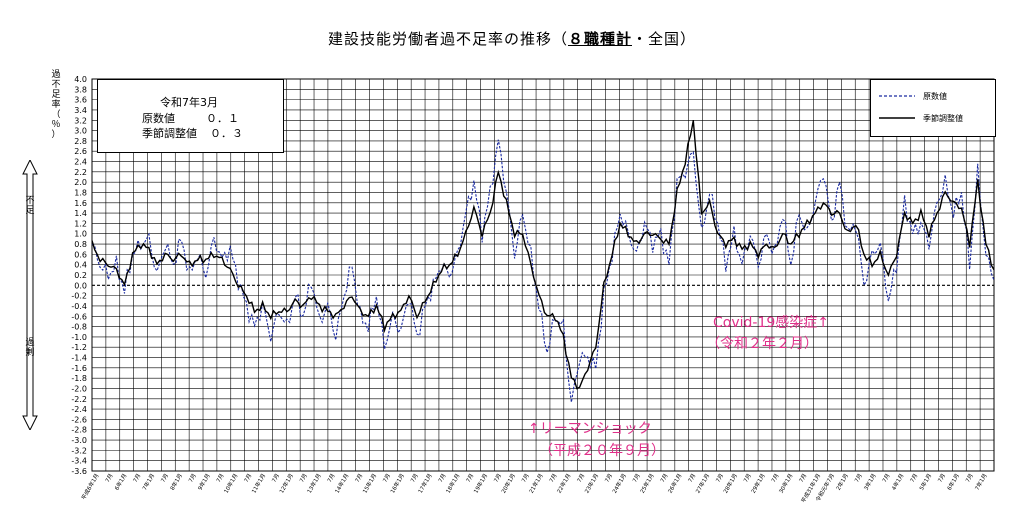 This screenshot has height=525, width=1024. What do you see at coordinates (80, 79) in the screenshot?
I see `y-tick-label: 4.0` at bounding box center [80, 79].